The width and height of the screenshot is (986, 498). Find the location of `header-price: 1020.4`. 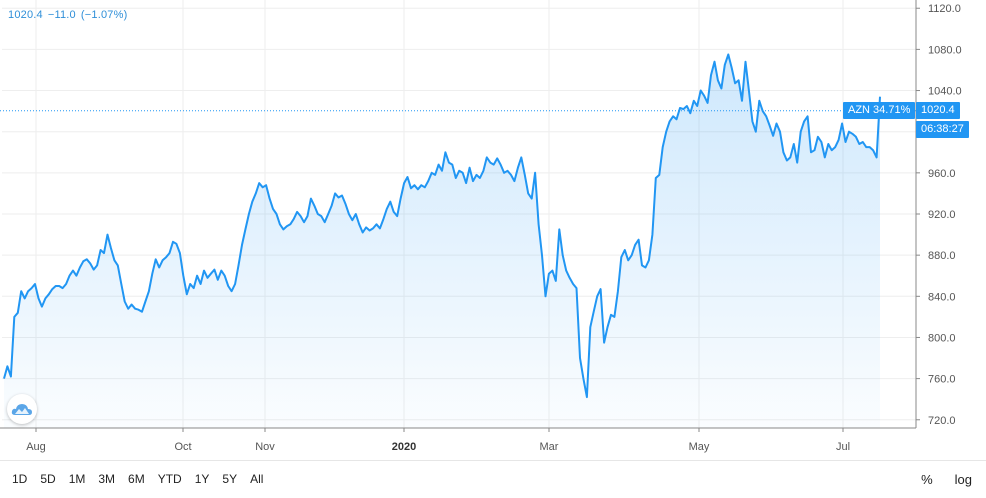

header-price: 1020.4 is located at coordinates (25, 15).